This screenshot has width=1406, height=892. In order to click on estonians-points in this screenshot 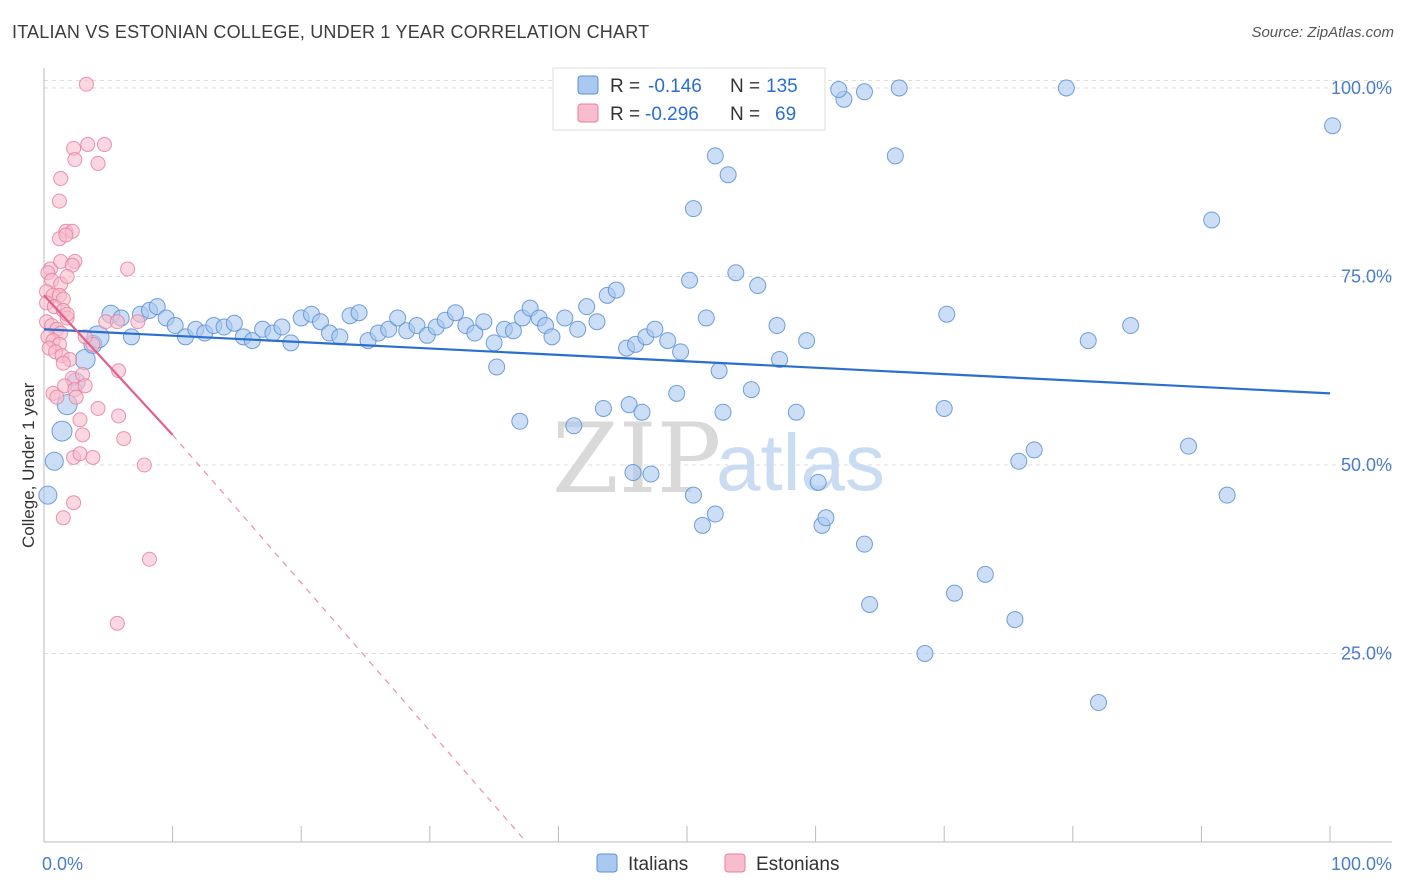, I will do `click(98, 353)`.